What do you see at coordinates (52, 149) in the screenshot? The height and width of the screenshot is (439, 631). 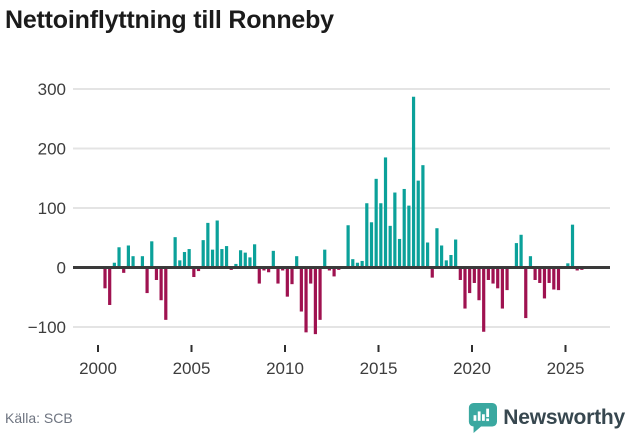 I see `y-axis-tick-label: 200` at bounding box center [52, 149].